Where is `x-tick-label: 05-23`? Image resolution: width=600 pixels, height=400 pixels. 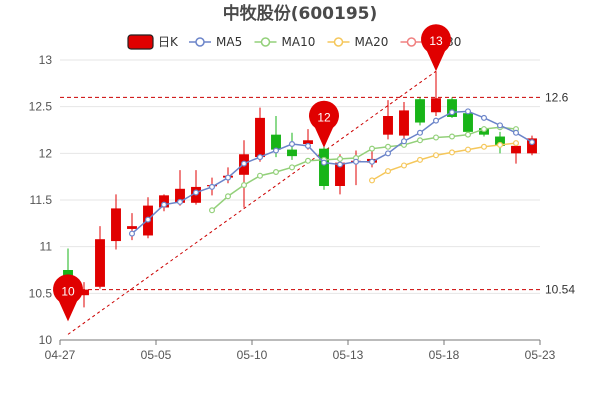 x-tick-label: 05-23 is located at coordinates (540, 355).